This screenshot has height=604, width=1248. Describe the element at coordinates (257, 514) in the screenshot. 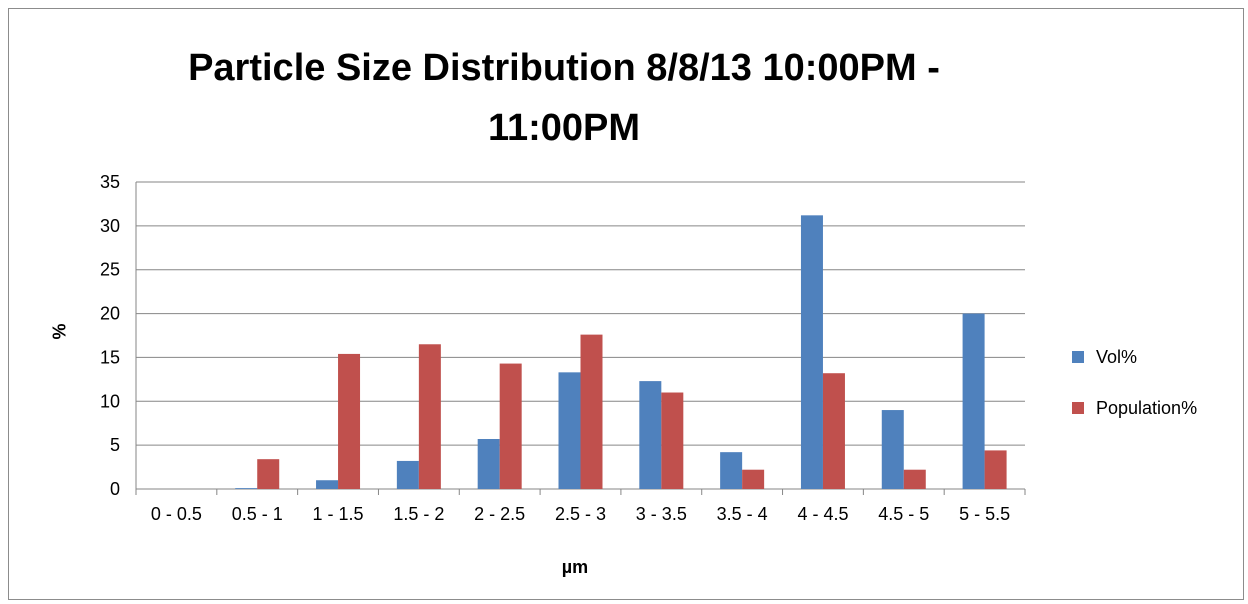

I see `x-tick-label: 0.5 - 1` at that location.